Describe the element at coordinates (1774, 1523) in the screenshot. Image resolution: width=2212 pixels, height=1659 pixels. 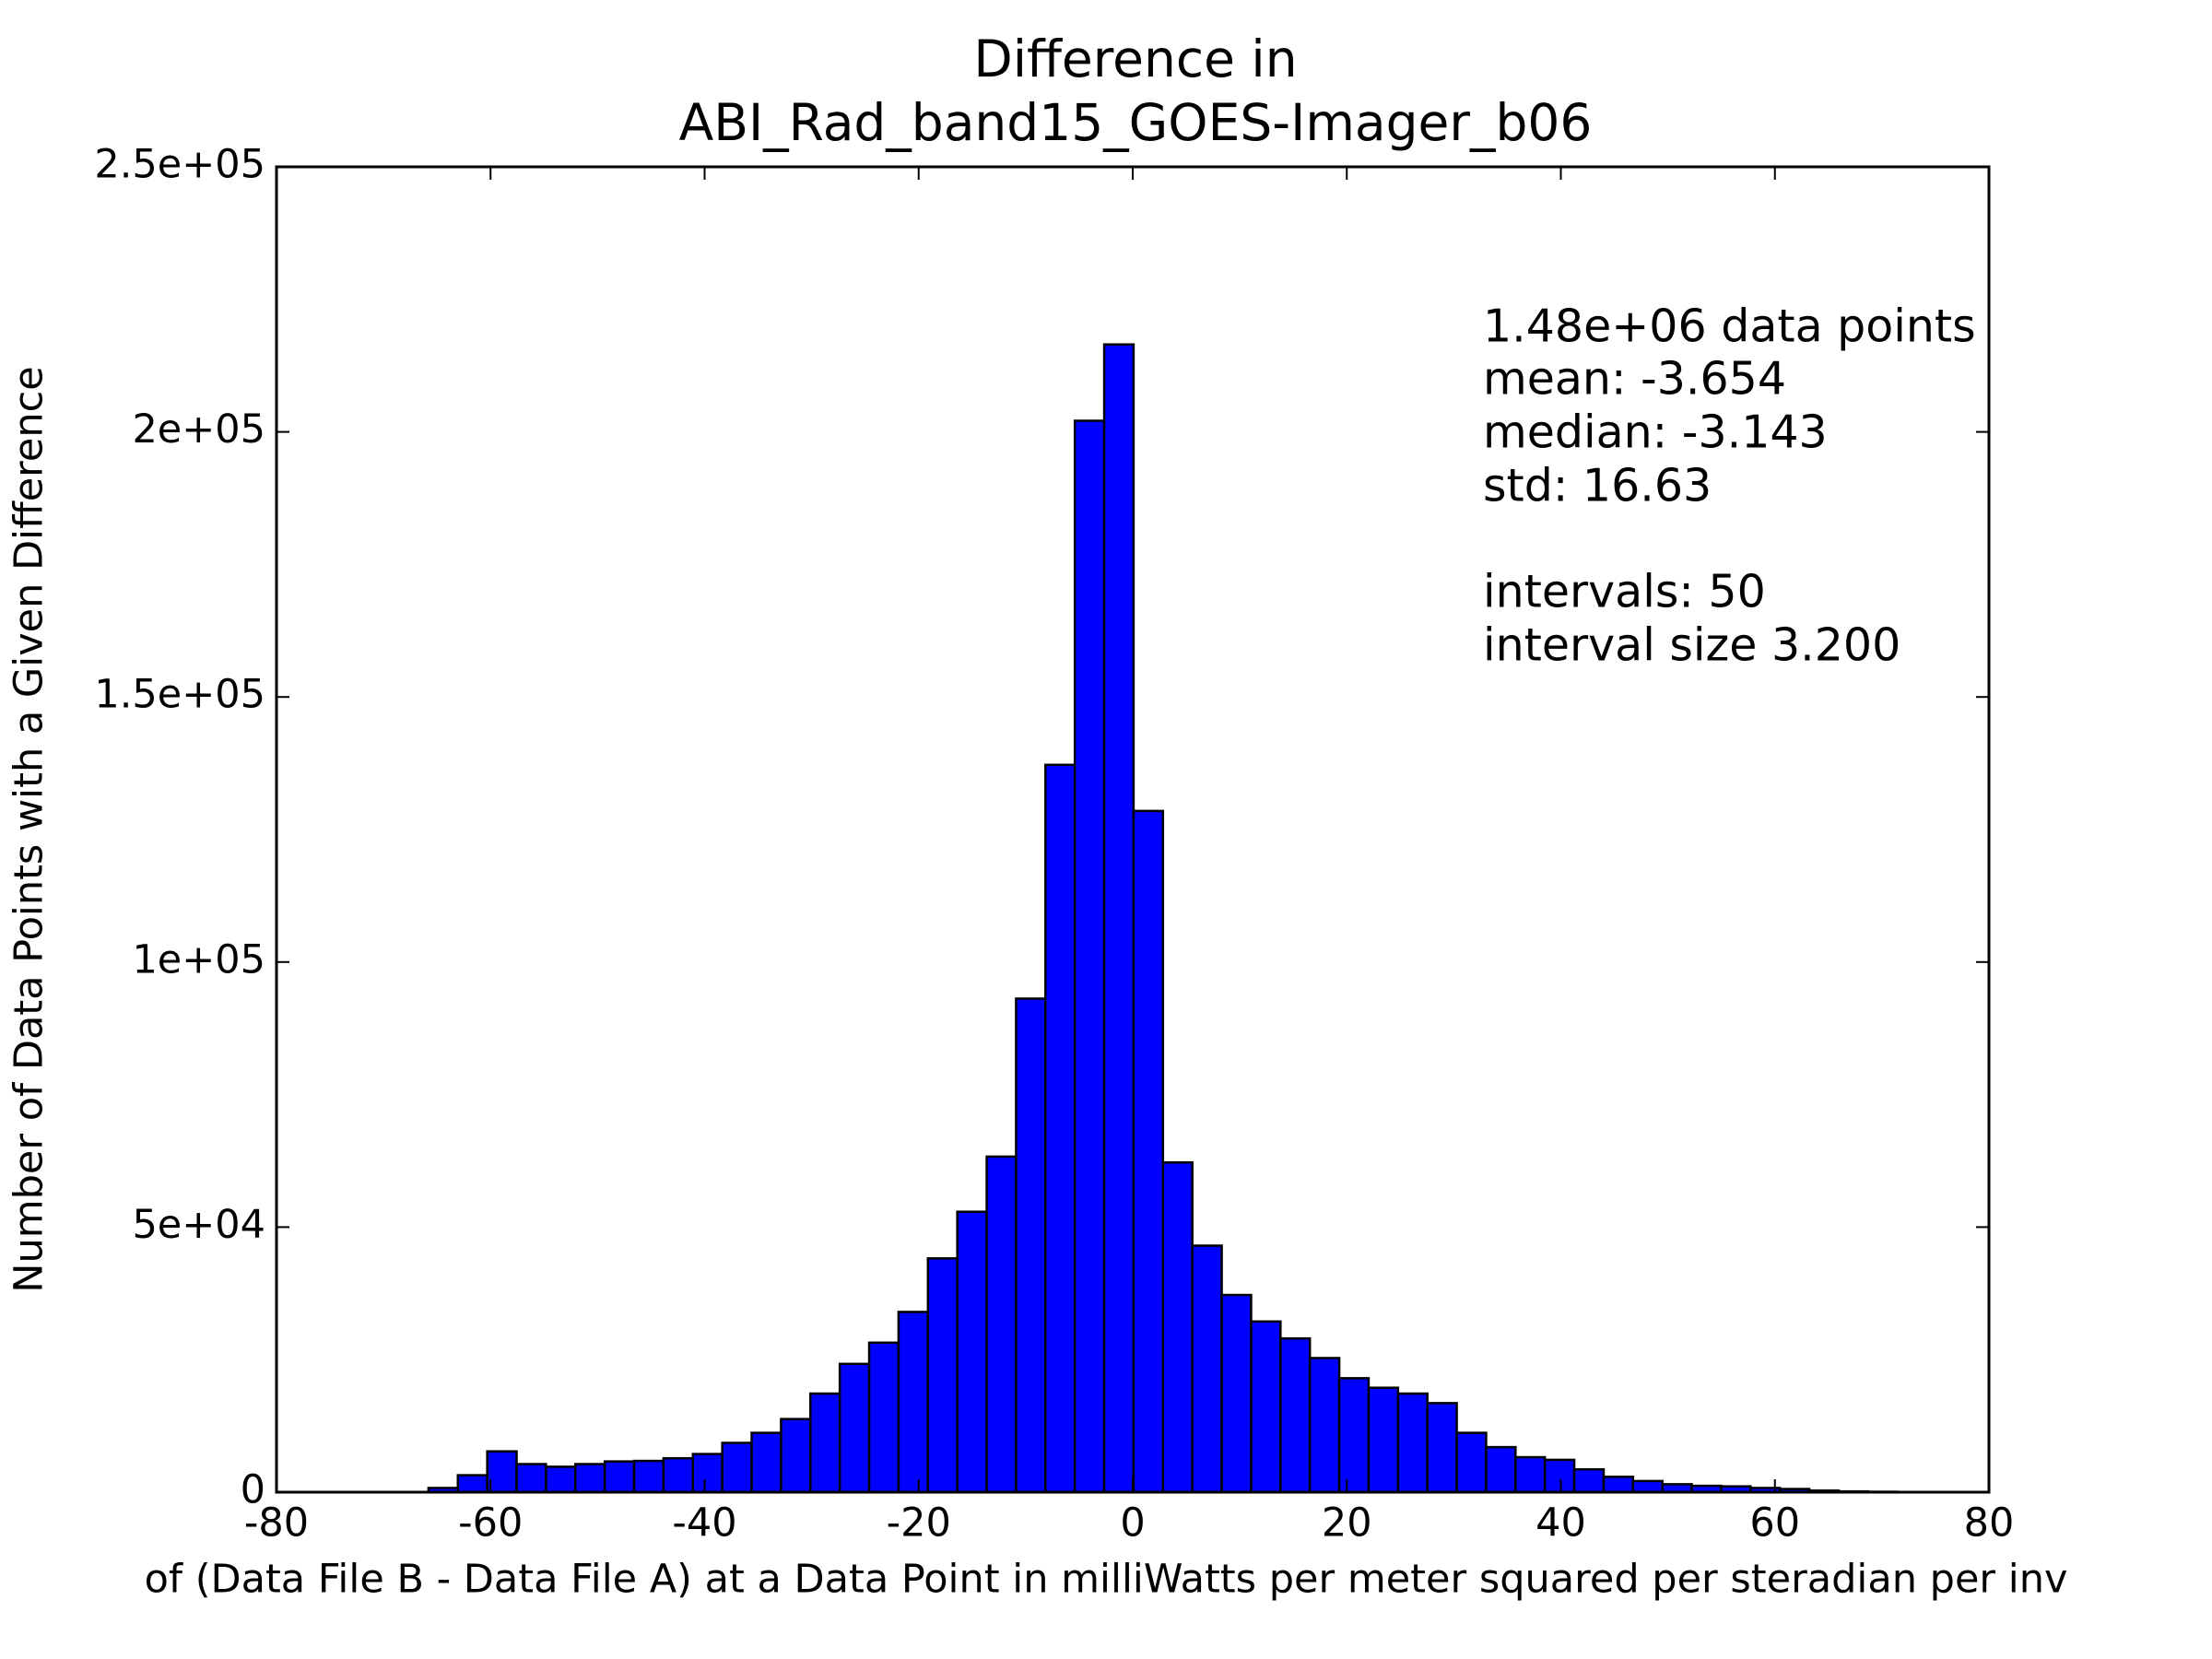
I see `x-tick-label: 60` at that location.